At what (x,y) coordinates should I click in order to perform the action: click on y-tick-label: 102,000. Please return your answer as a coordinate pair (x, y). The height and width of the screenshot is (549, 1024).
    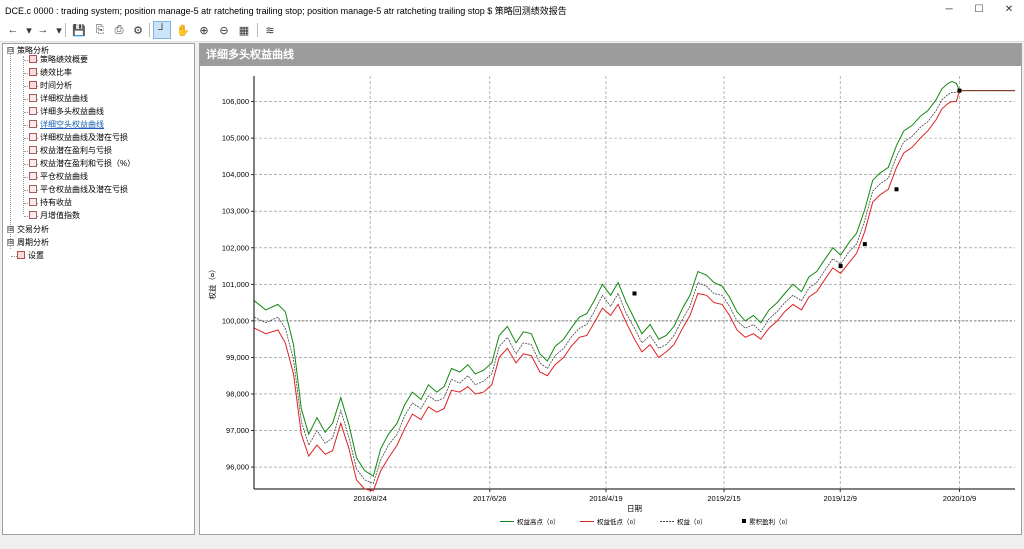
    Looking at the image, I should click on (235, 247).